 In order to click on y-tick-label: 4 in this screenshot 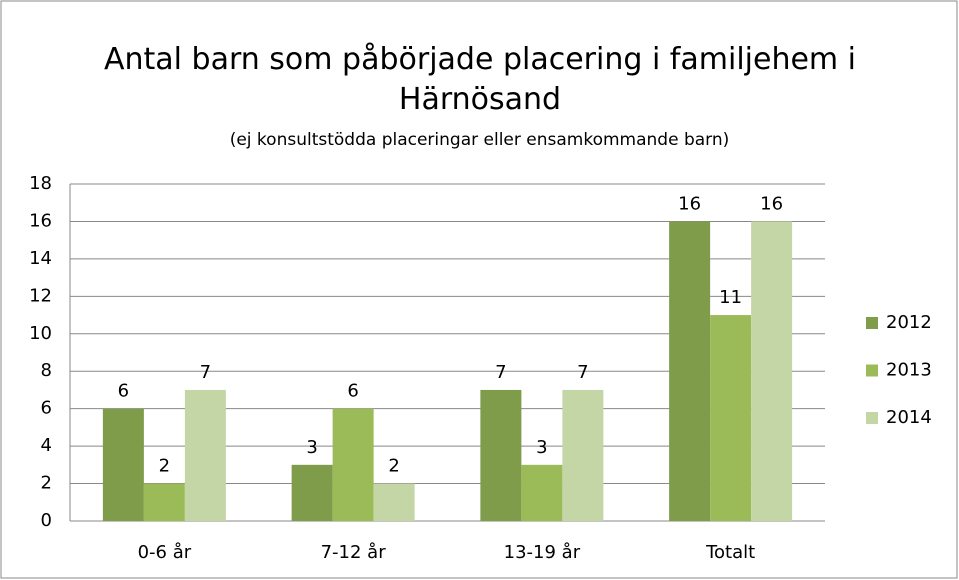, I will do `click(46, 445)`.